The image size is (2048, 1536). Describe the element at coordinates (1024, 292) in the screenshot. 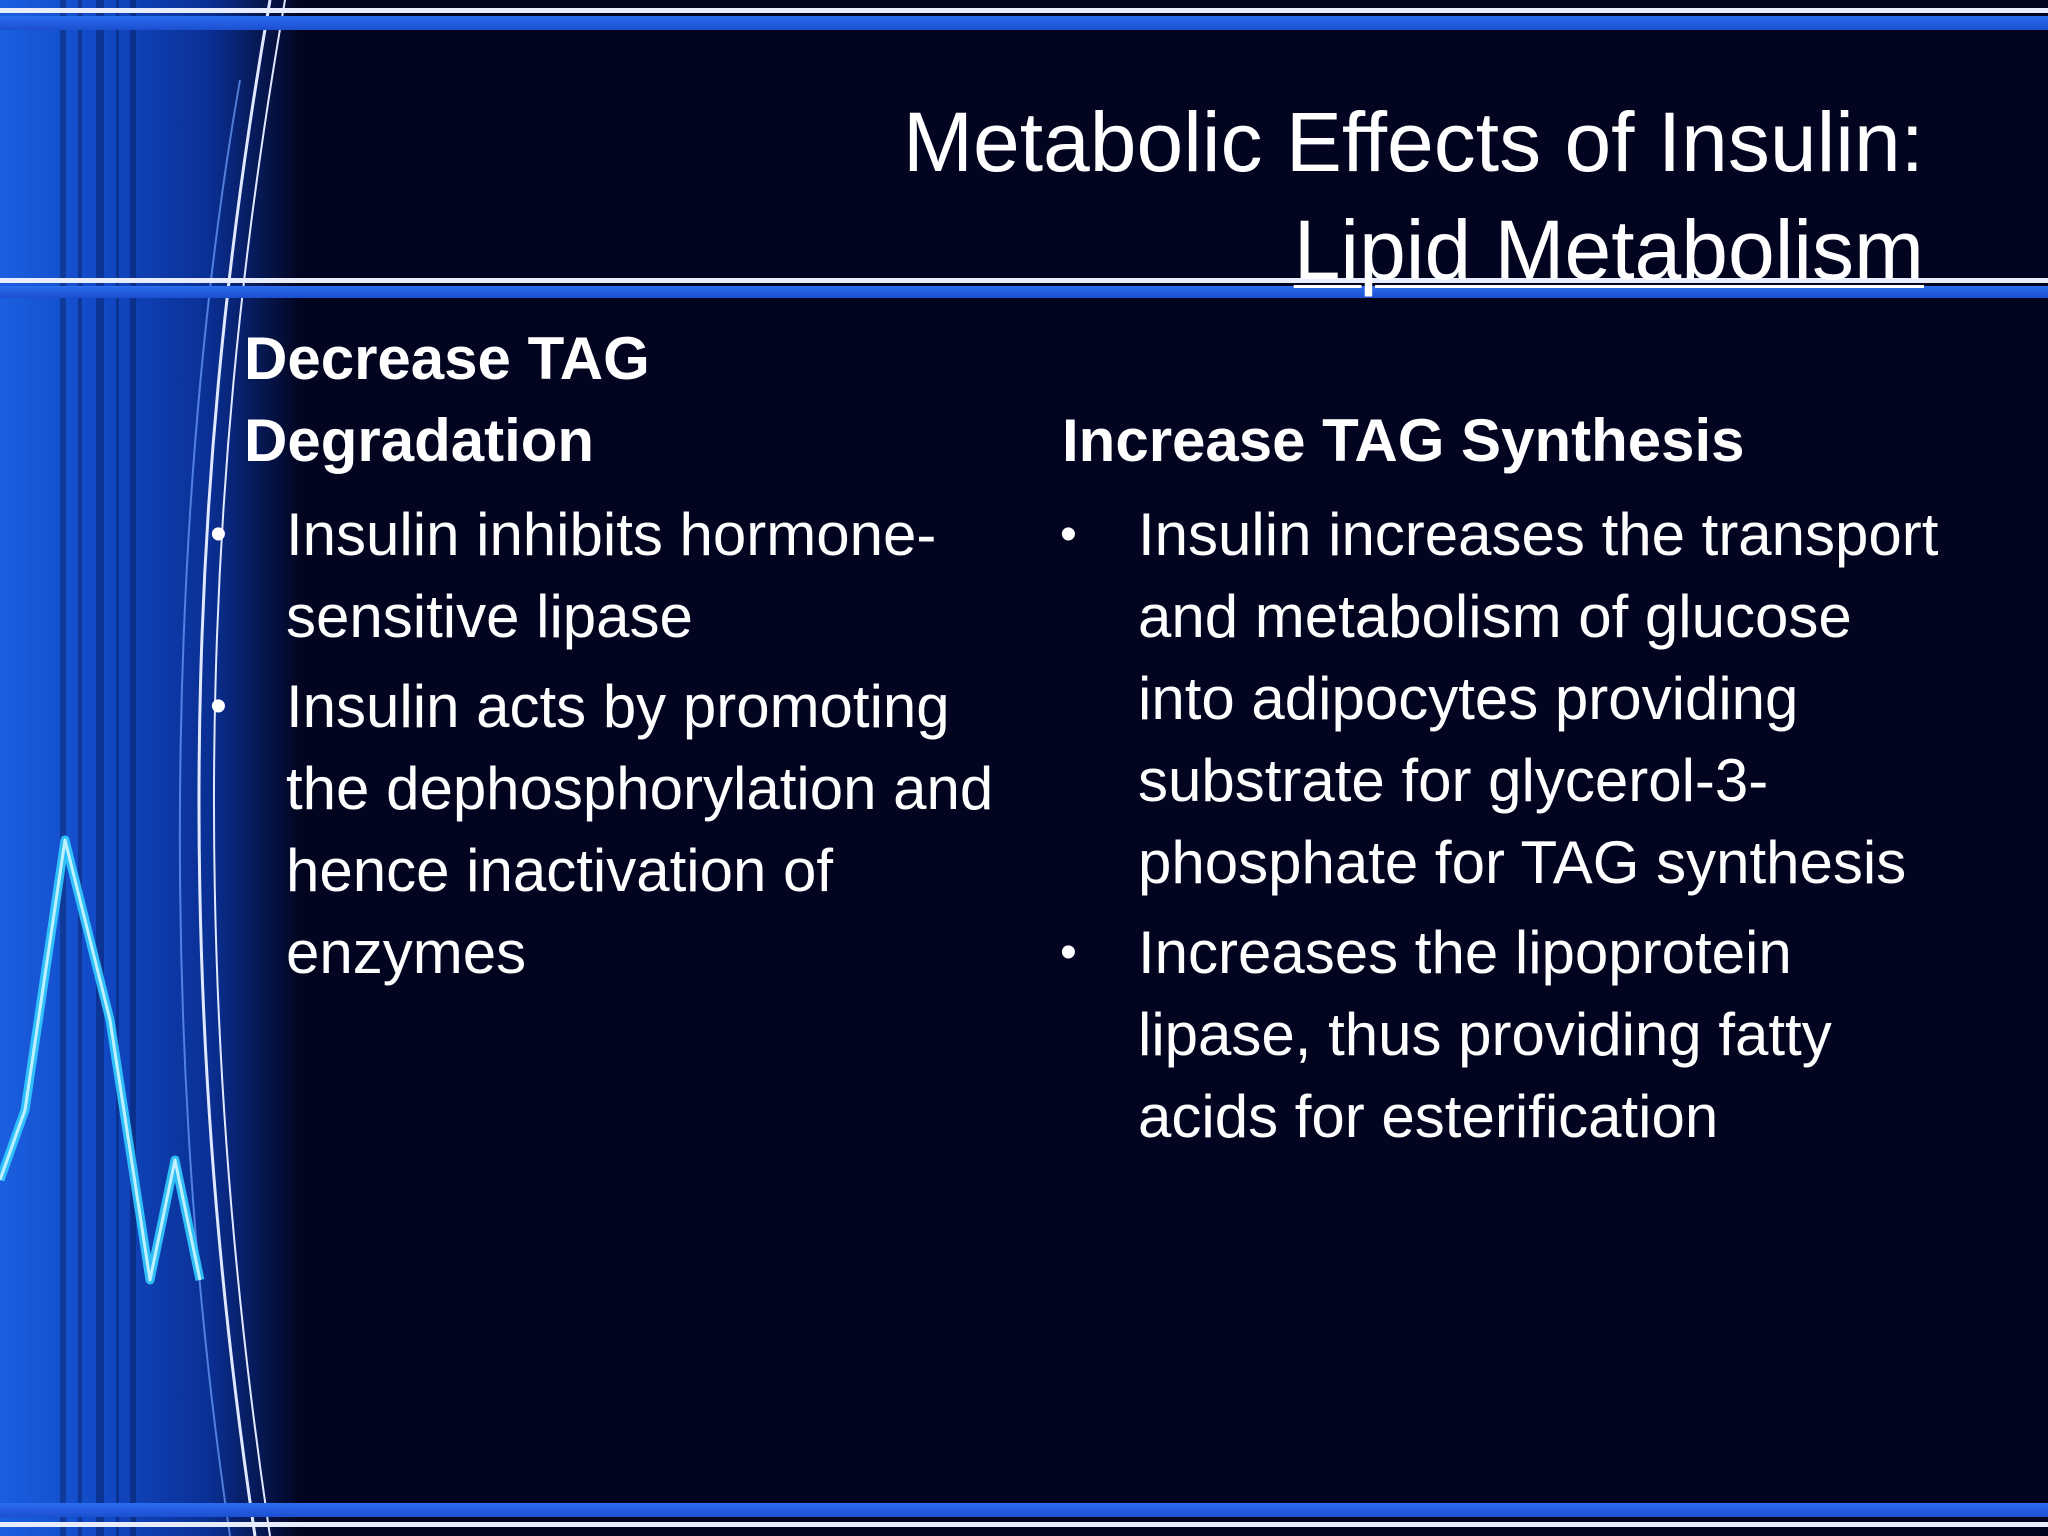

I see `mid-blue-band` at that location.